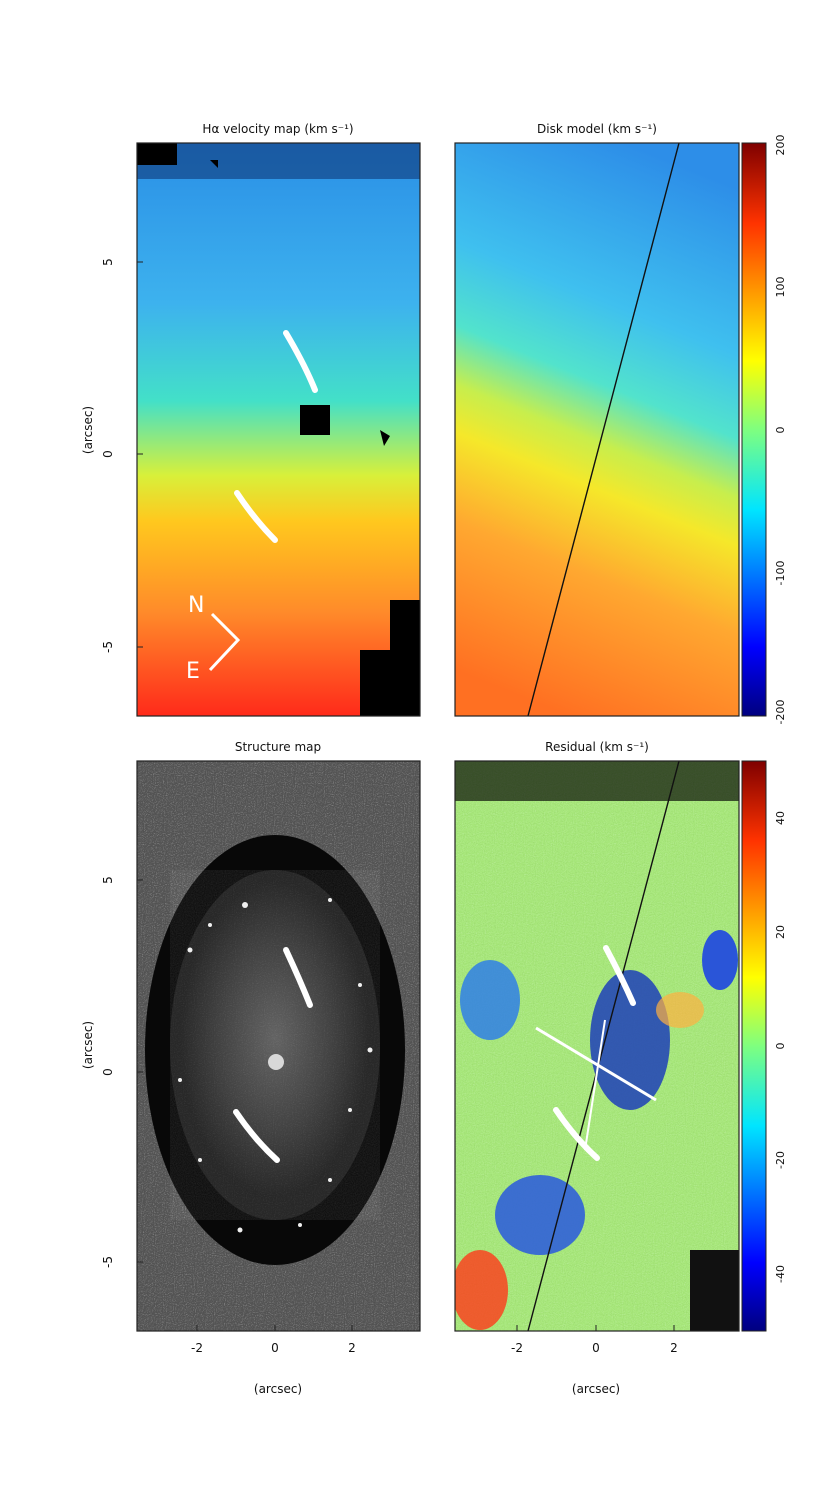 The image size is (830, 1495). Describe the element at coordinates (275, 1348) in the screenshot. I see `structure-x-tick-0: 0` at that location.